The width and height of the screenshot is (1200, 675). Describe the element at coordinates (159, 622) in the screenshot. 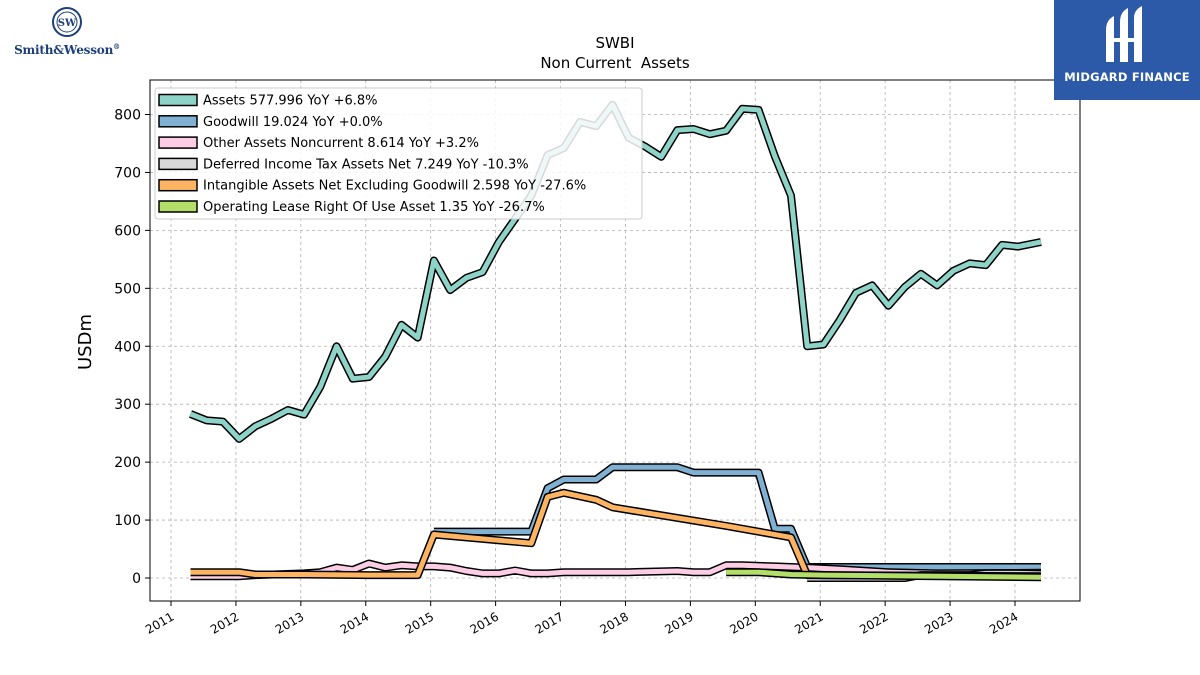

I see `x-tick-label: 2011` at that location.